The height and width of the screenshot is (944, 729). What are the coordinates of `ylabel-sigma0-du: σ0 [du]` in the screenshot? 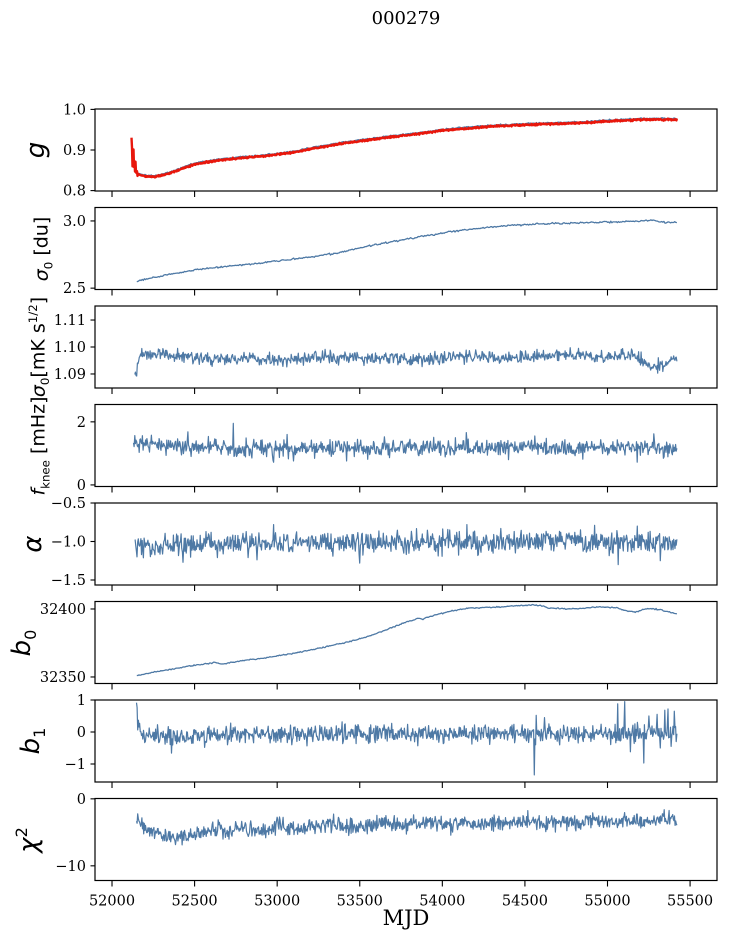 It's located at (43, 248).